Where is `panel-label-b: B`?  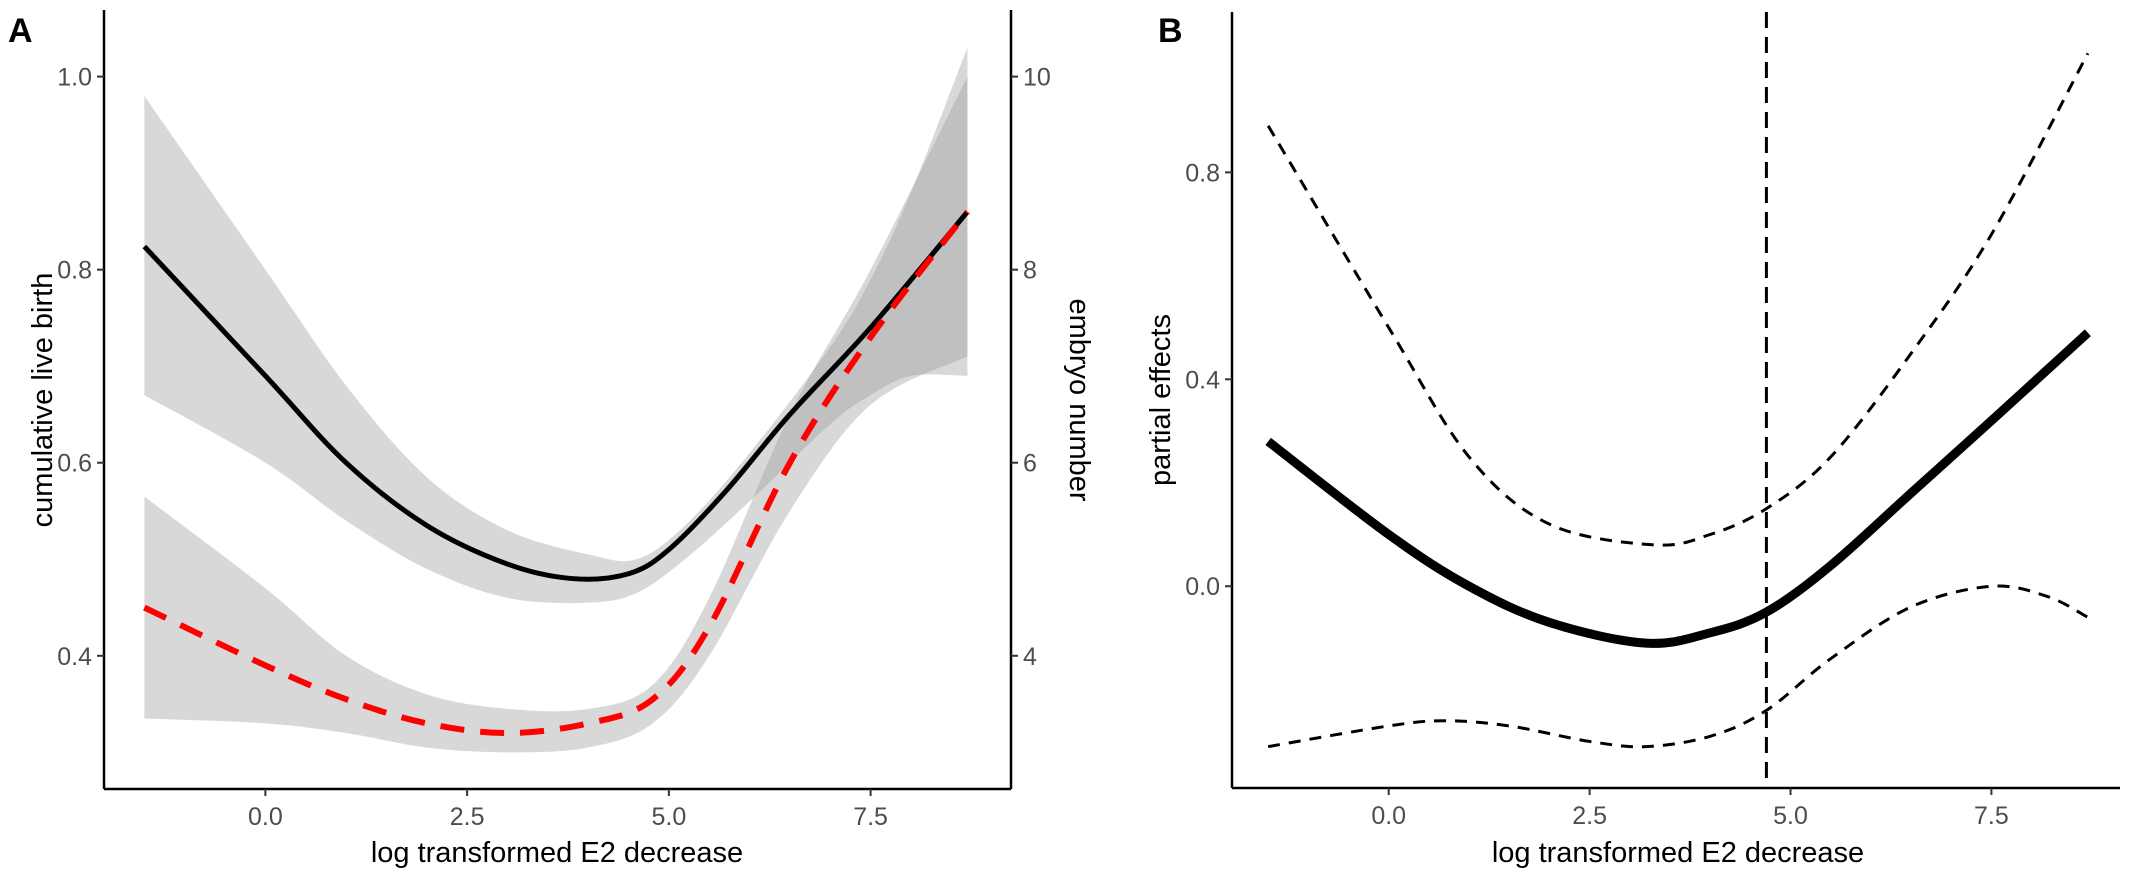 panel-label-b: B is located at coordinates (1170, 31).